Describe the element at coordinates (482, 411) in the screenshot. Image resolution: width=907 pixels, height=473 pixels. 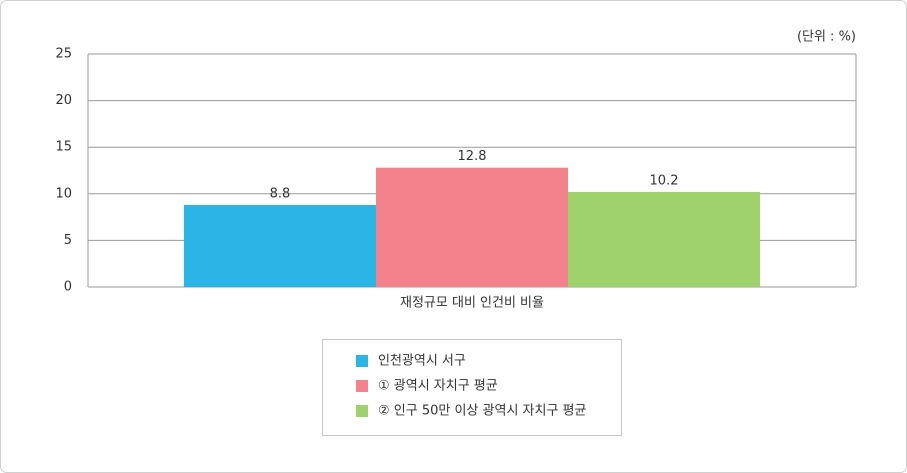
I see `legend-label: ② 인구 50만 이상 광역시 자치구 평균` at that location.